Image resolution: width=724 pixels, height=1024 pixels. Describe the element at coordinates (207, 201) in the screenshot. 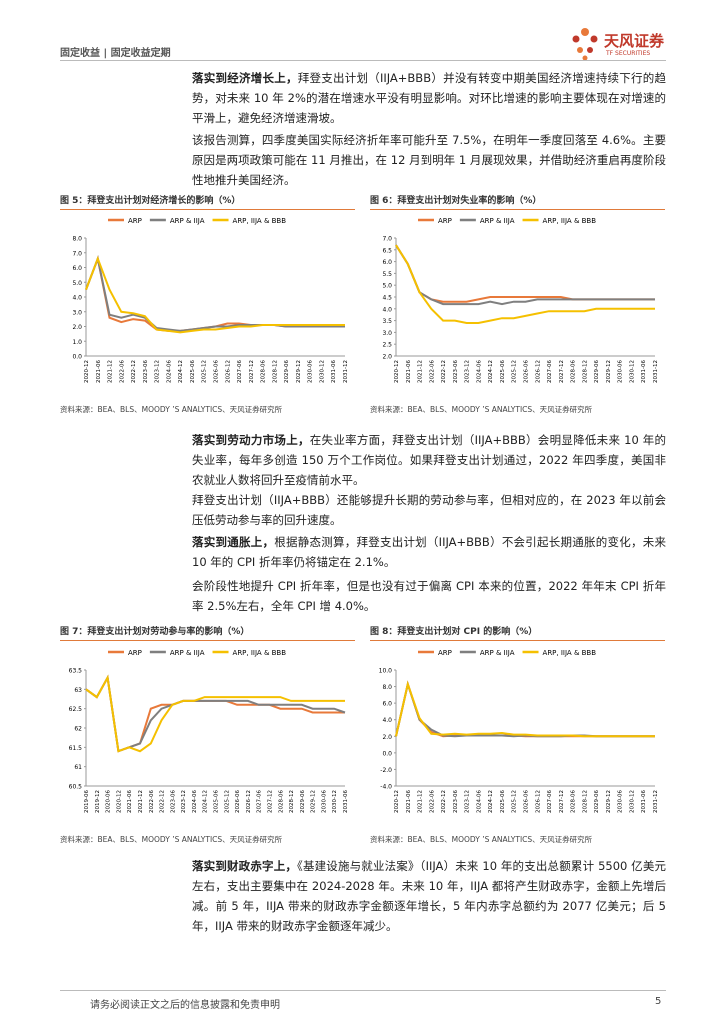

I see `figure-title: 图 5：拜登支出计划对经济增长的影响（%）` at that location.